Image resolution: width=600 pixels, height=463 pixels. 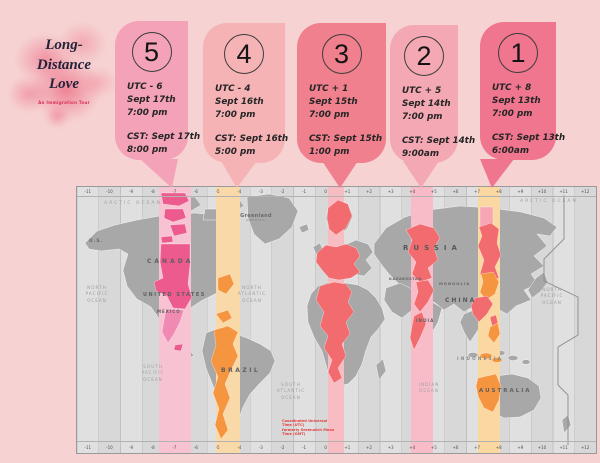 What do you see at coordinates (173, 326) in the screenshot?
I see `mexico-region` at bounding box center [173, 326].